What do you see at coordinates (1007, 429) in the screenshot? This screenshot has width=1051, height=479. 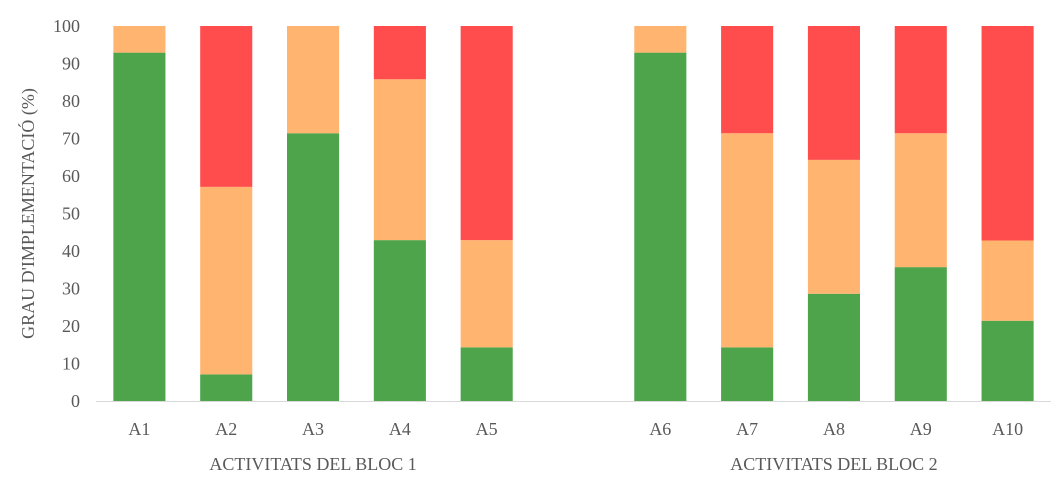 I see `x-tick-label: A10` at bounding box center [1007, 429].